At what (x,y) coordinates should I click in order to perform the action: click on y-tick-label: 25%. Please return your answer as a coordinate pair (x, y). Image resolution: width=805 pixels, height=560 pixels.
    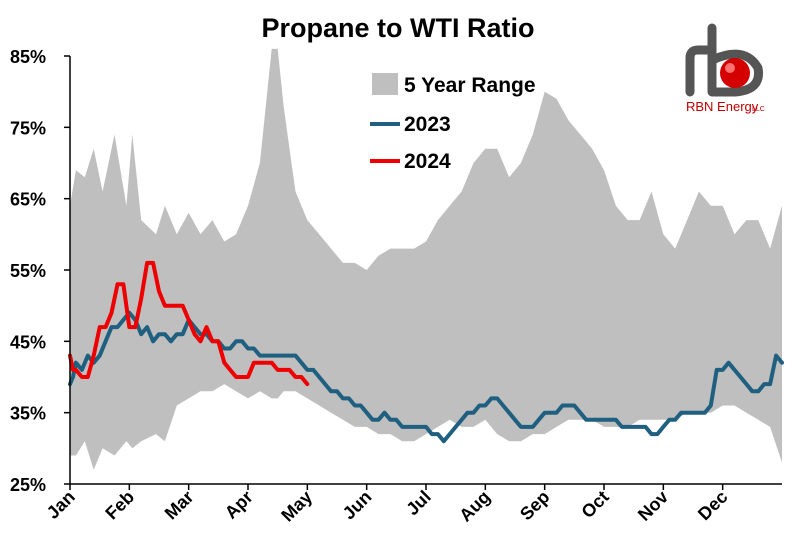
    Looking at the image, I should click on (28, 485).